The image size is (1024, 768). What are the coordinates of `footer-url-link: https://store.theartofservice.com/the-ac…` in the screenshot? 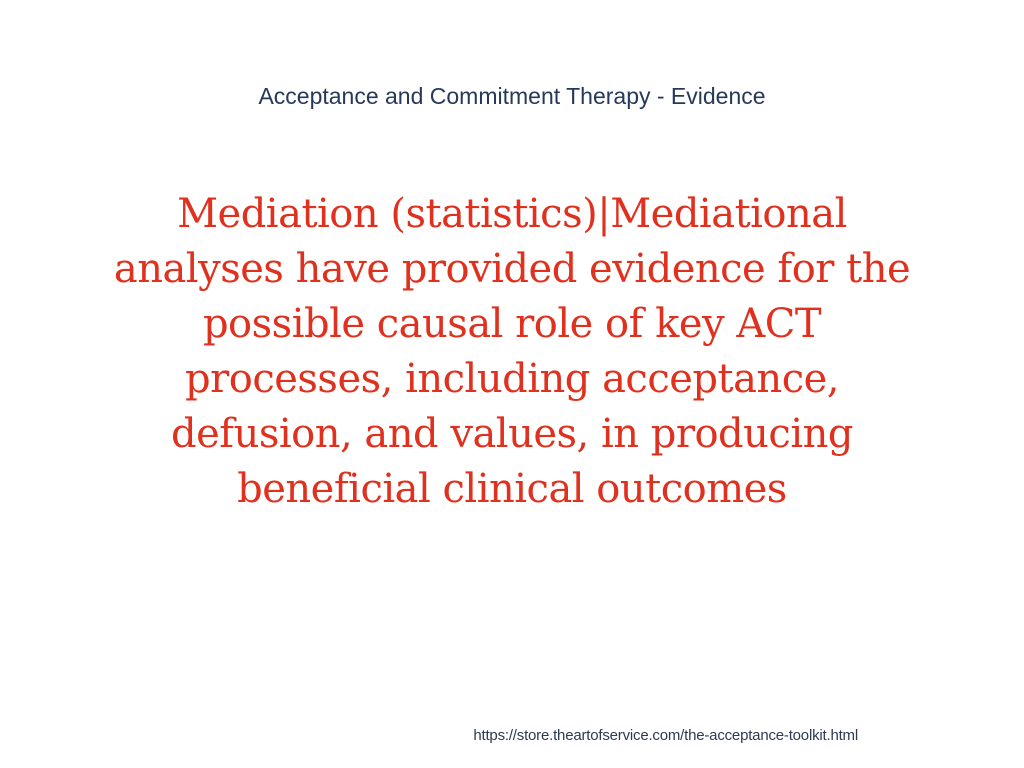 It's located at (665, 735).